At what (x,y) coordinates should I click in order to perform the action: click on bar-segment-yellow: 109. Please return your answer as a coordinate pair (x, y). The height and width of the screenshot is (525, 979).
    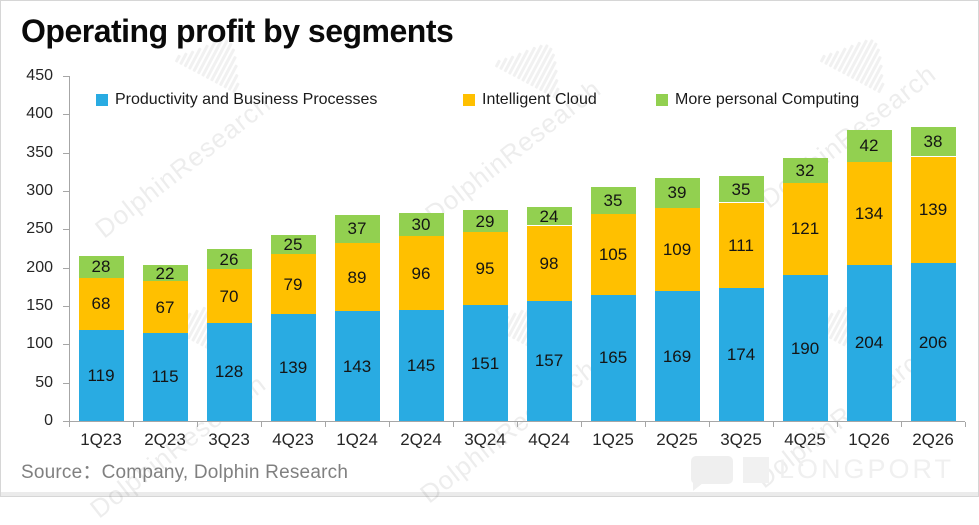
    Looking at the image, I should click on (677, 249).